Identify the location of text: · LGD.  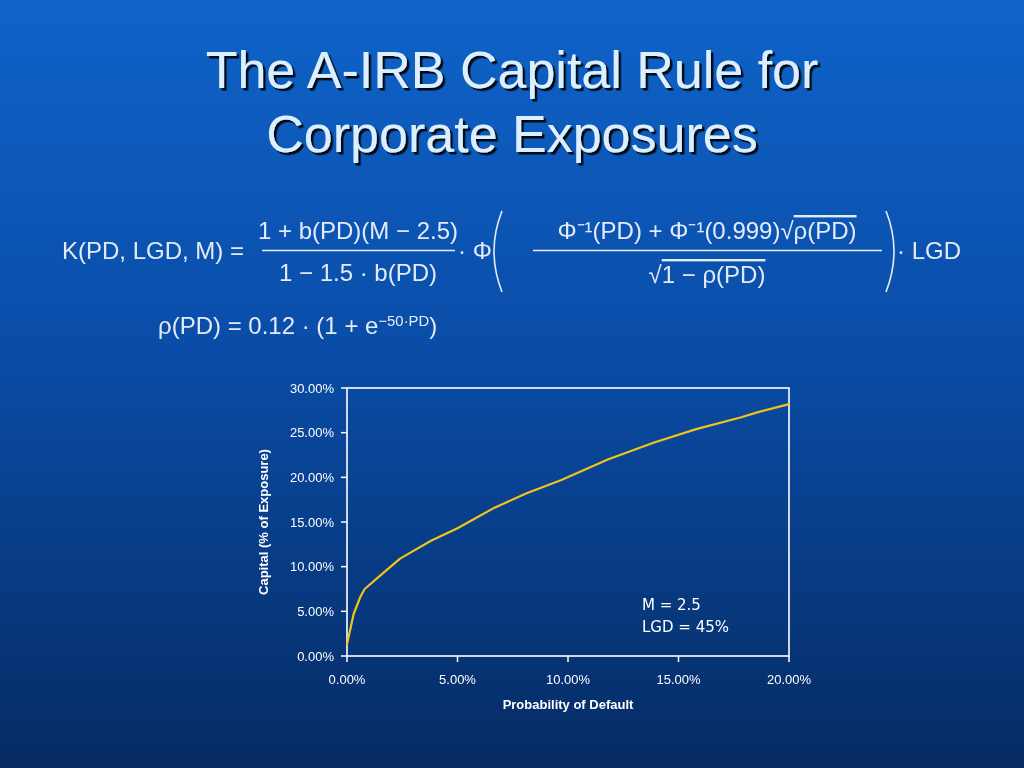
(929, 250).